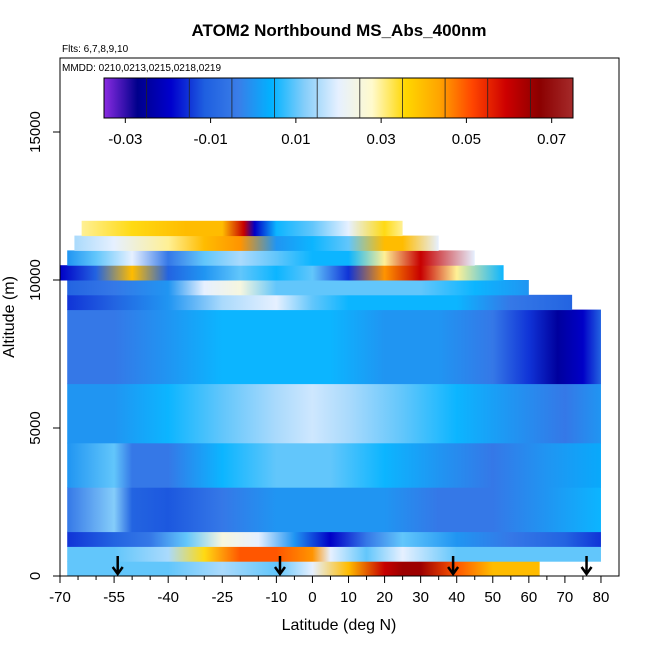 The height and width of the screenshot is (650, 650). Describe the element at coordinates (601, 597) in the screenshot. I see `x-tick-label: 80` at that location.